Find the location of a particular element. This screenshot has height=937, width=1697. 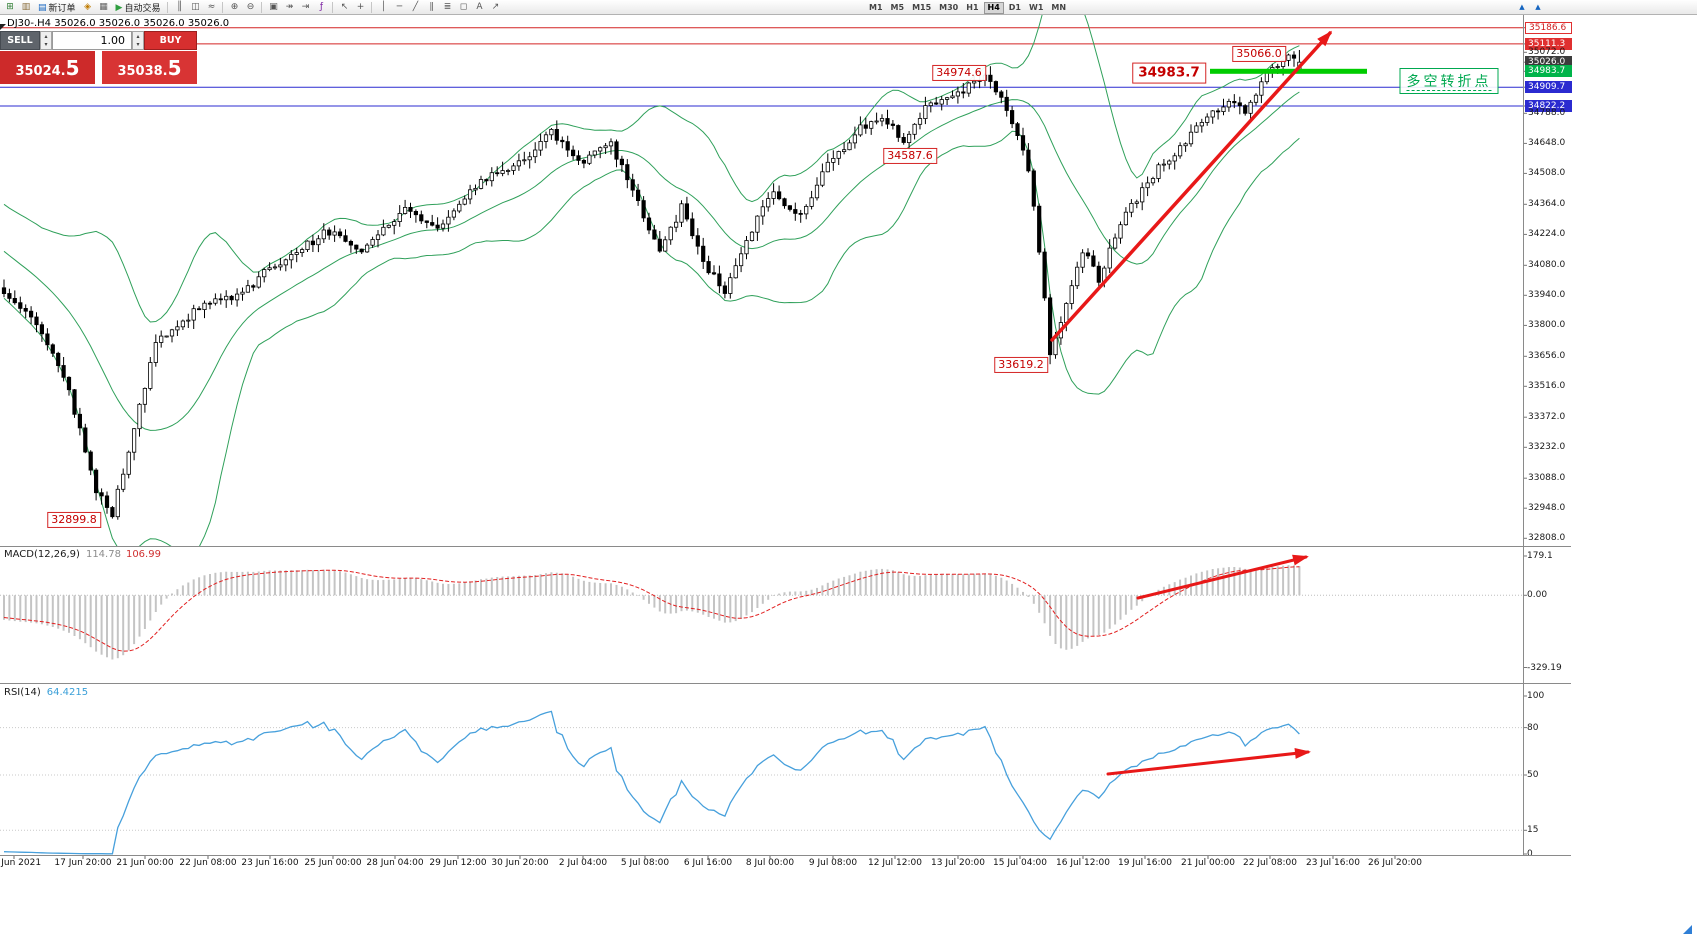

text-button: A is located at coordinates (479, 7).